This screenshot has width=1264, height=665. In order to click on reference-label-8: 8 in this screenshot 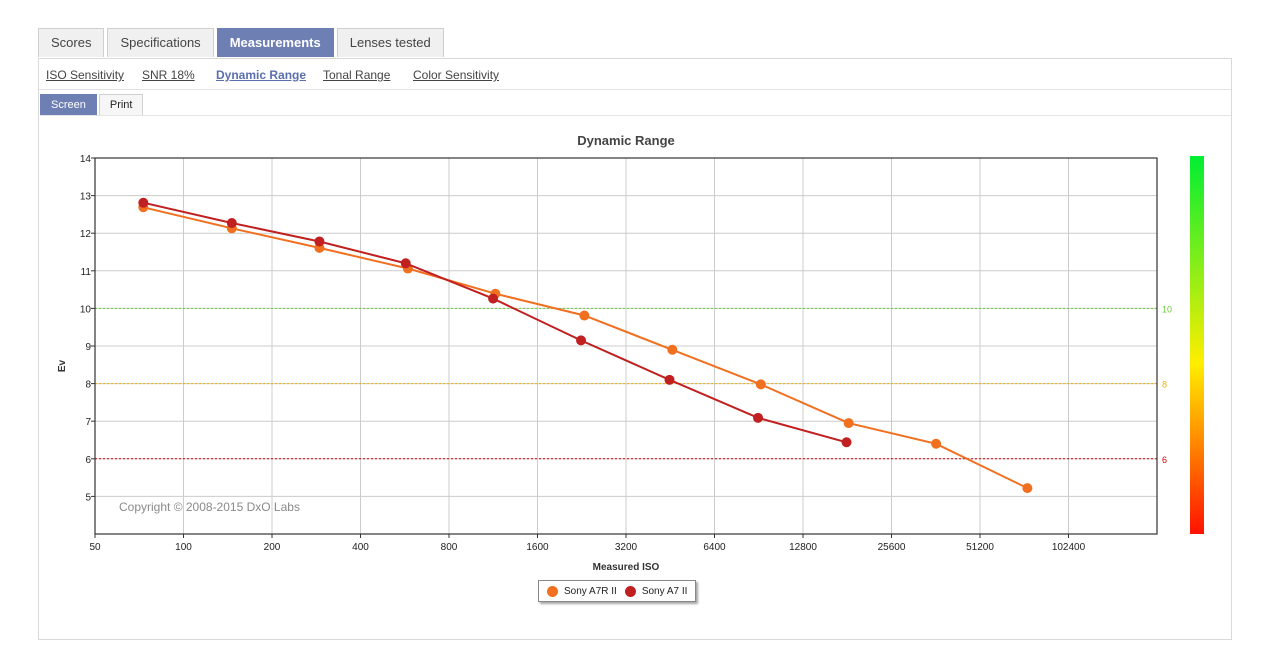, I will do `click(1164, 385)`.